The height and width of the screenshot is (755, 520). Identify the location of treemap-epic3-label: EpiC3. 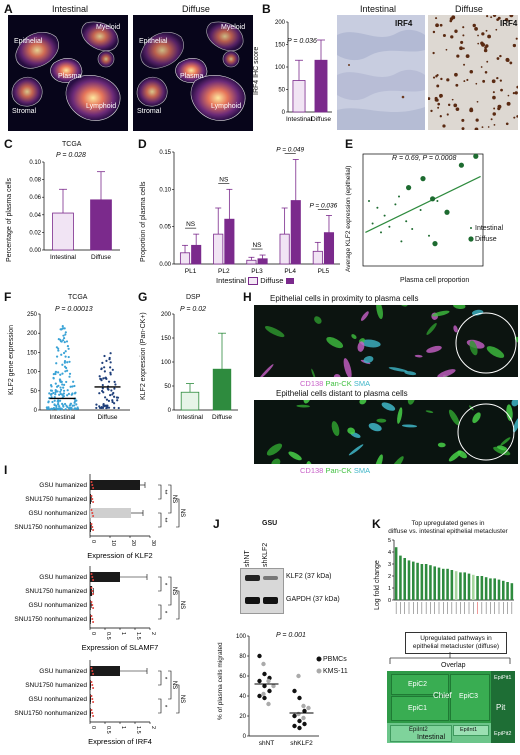
(469, 696).